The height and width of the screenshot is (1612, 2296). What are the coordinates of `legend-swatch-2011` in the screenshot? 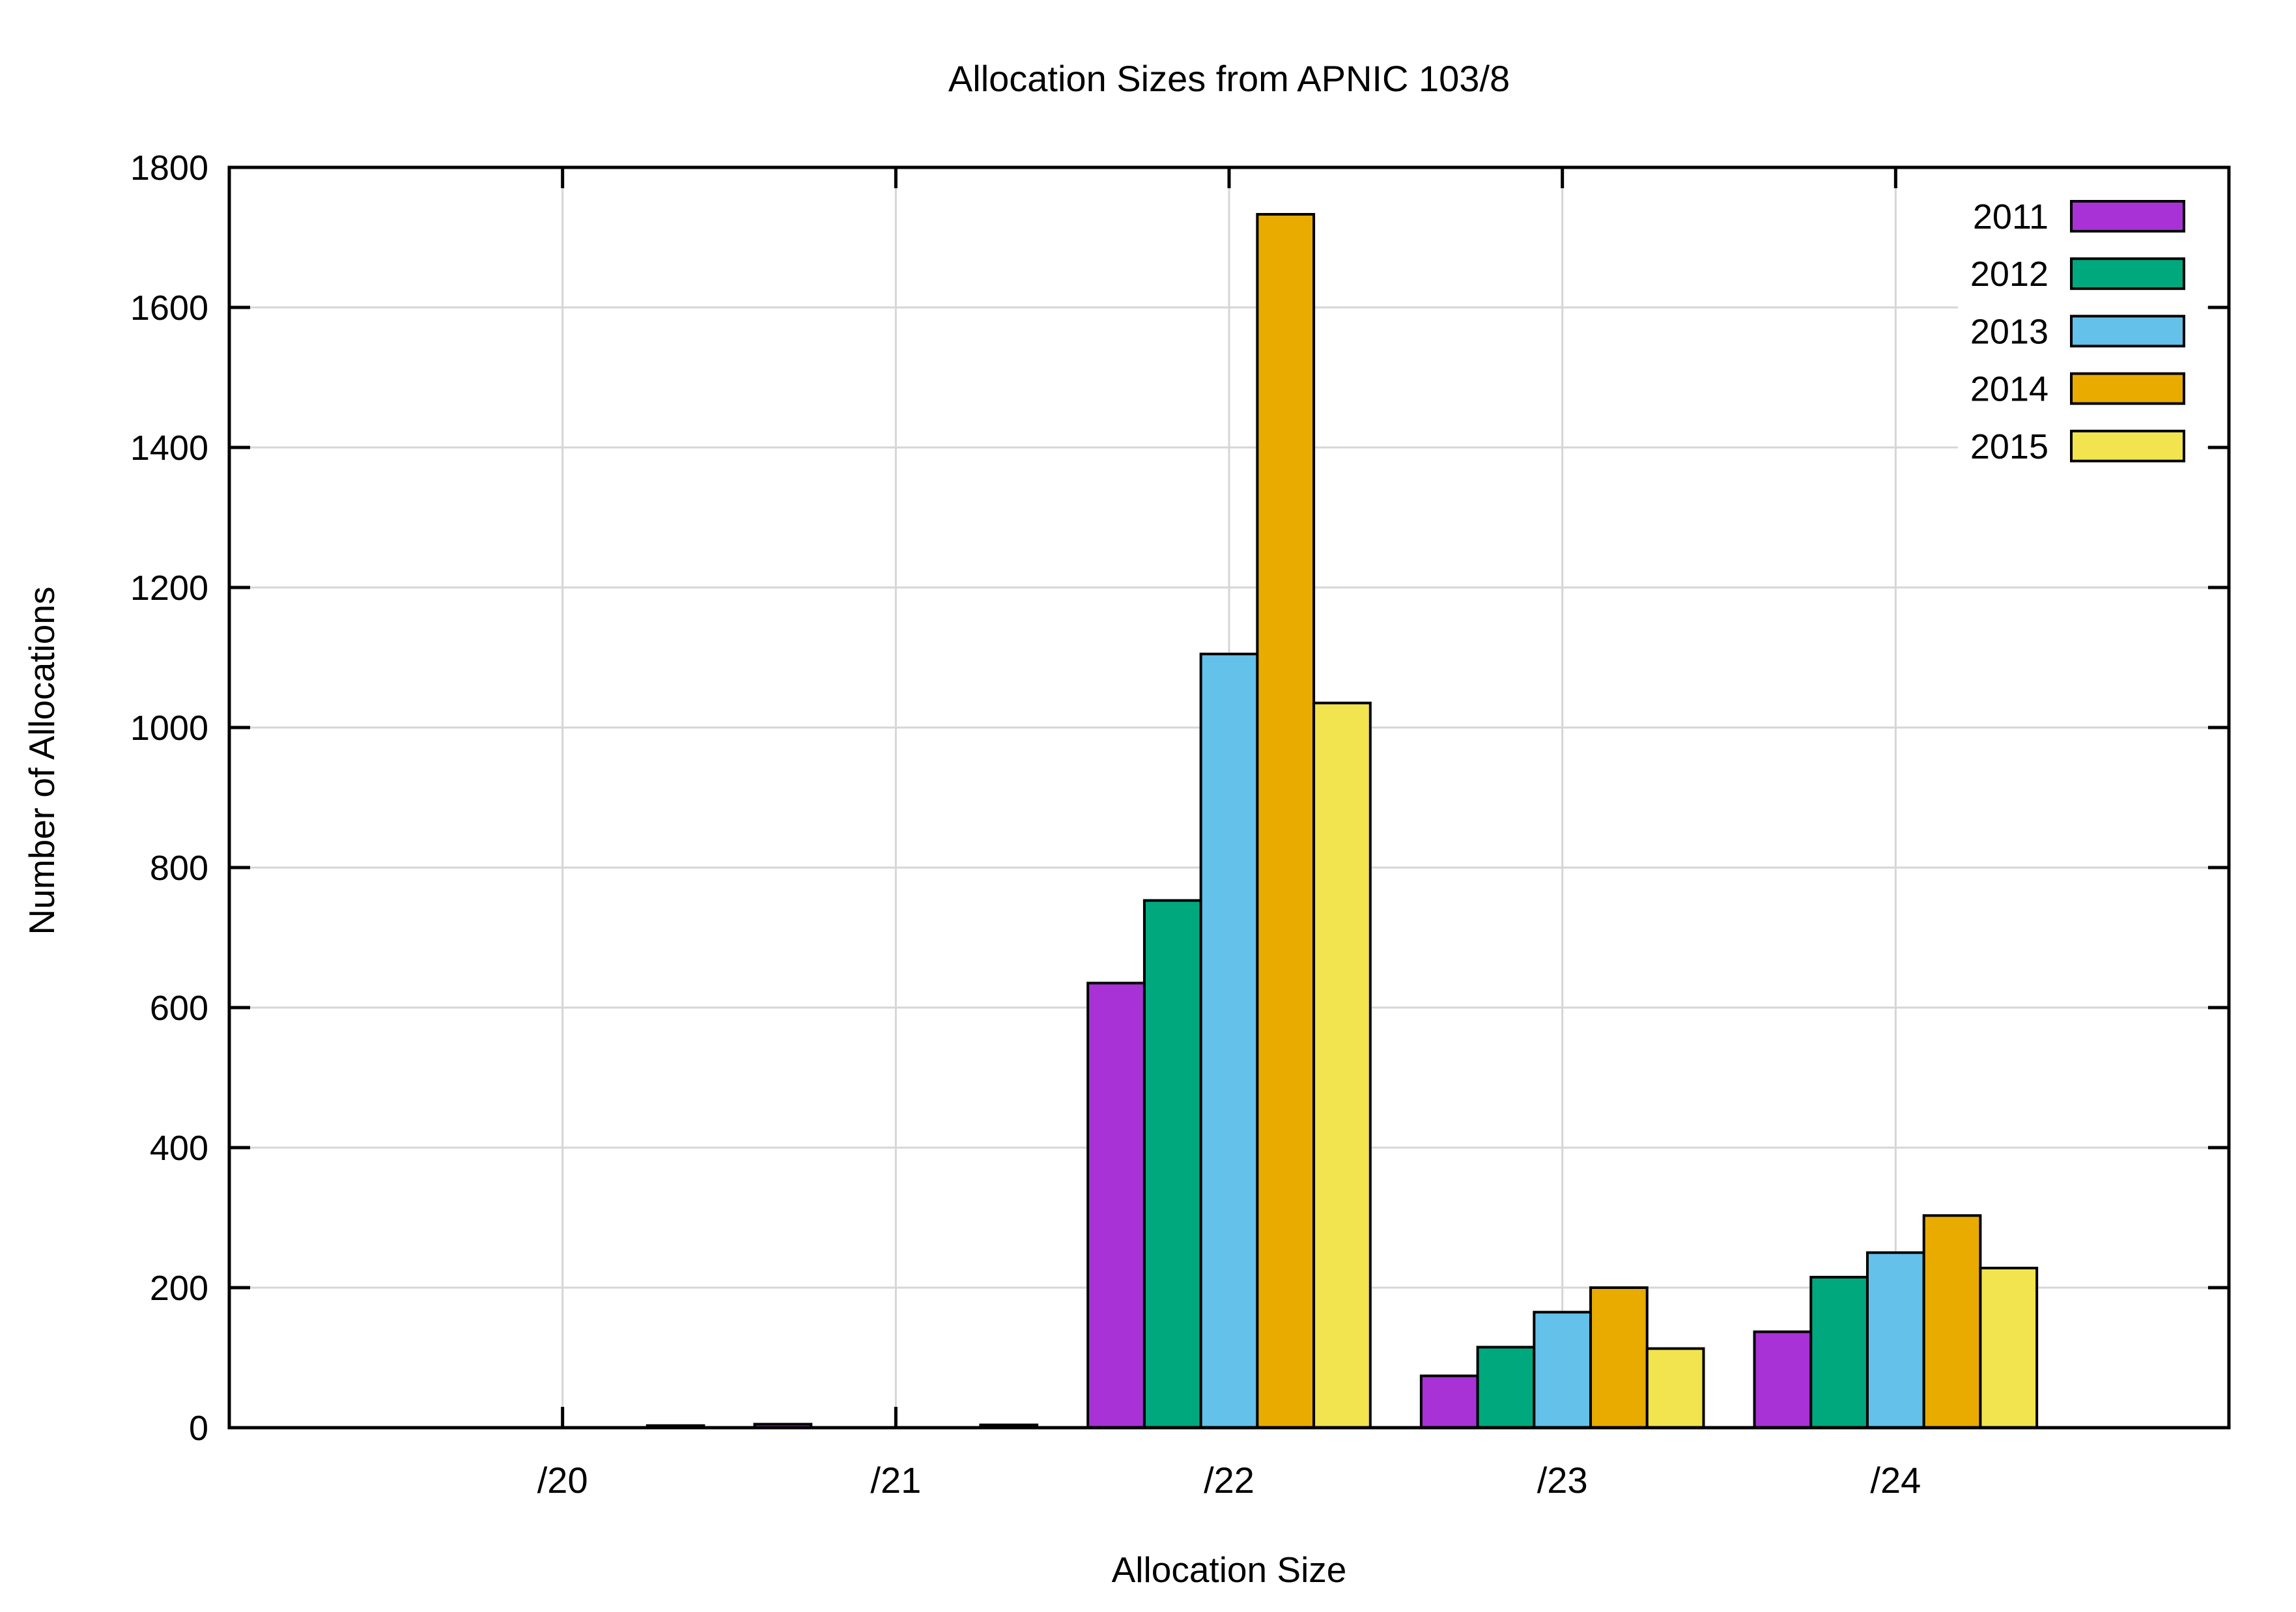 It's located at (2128, 216).